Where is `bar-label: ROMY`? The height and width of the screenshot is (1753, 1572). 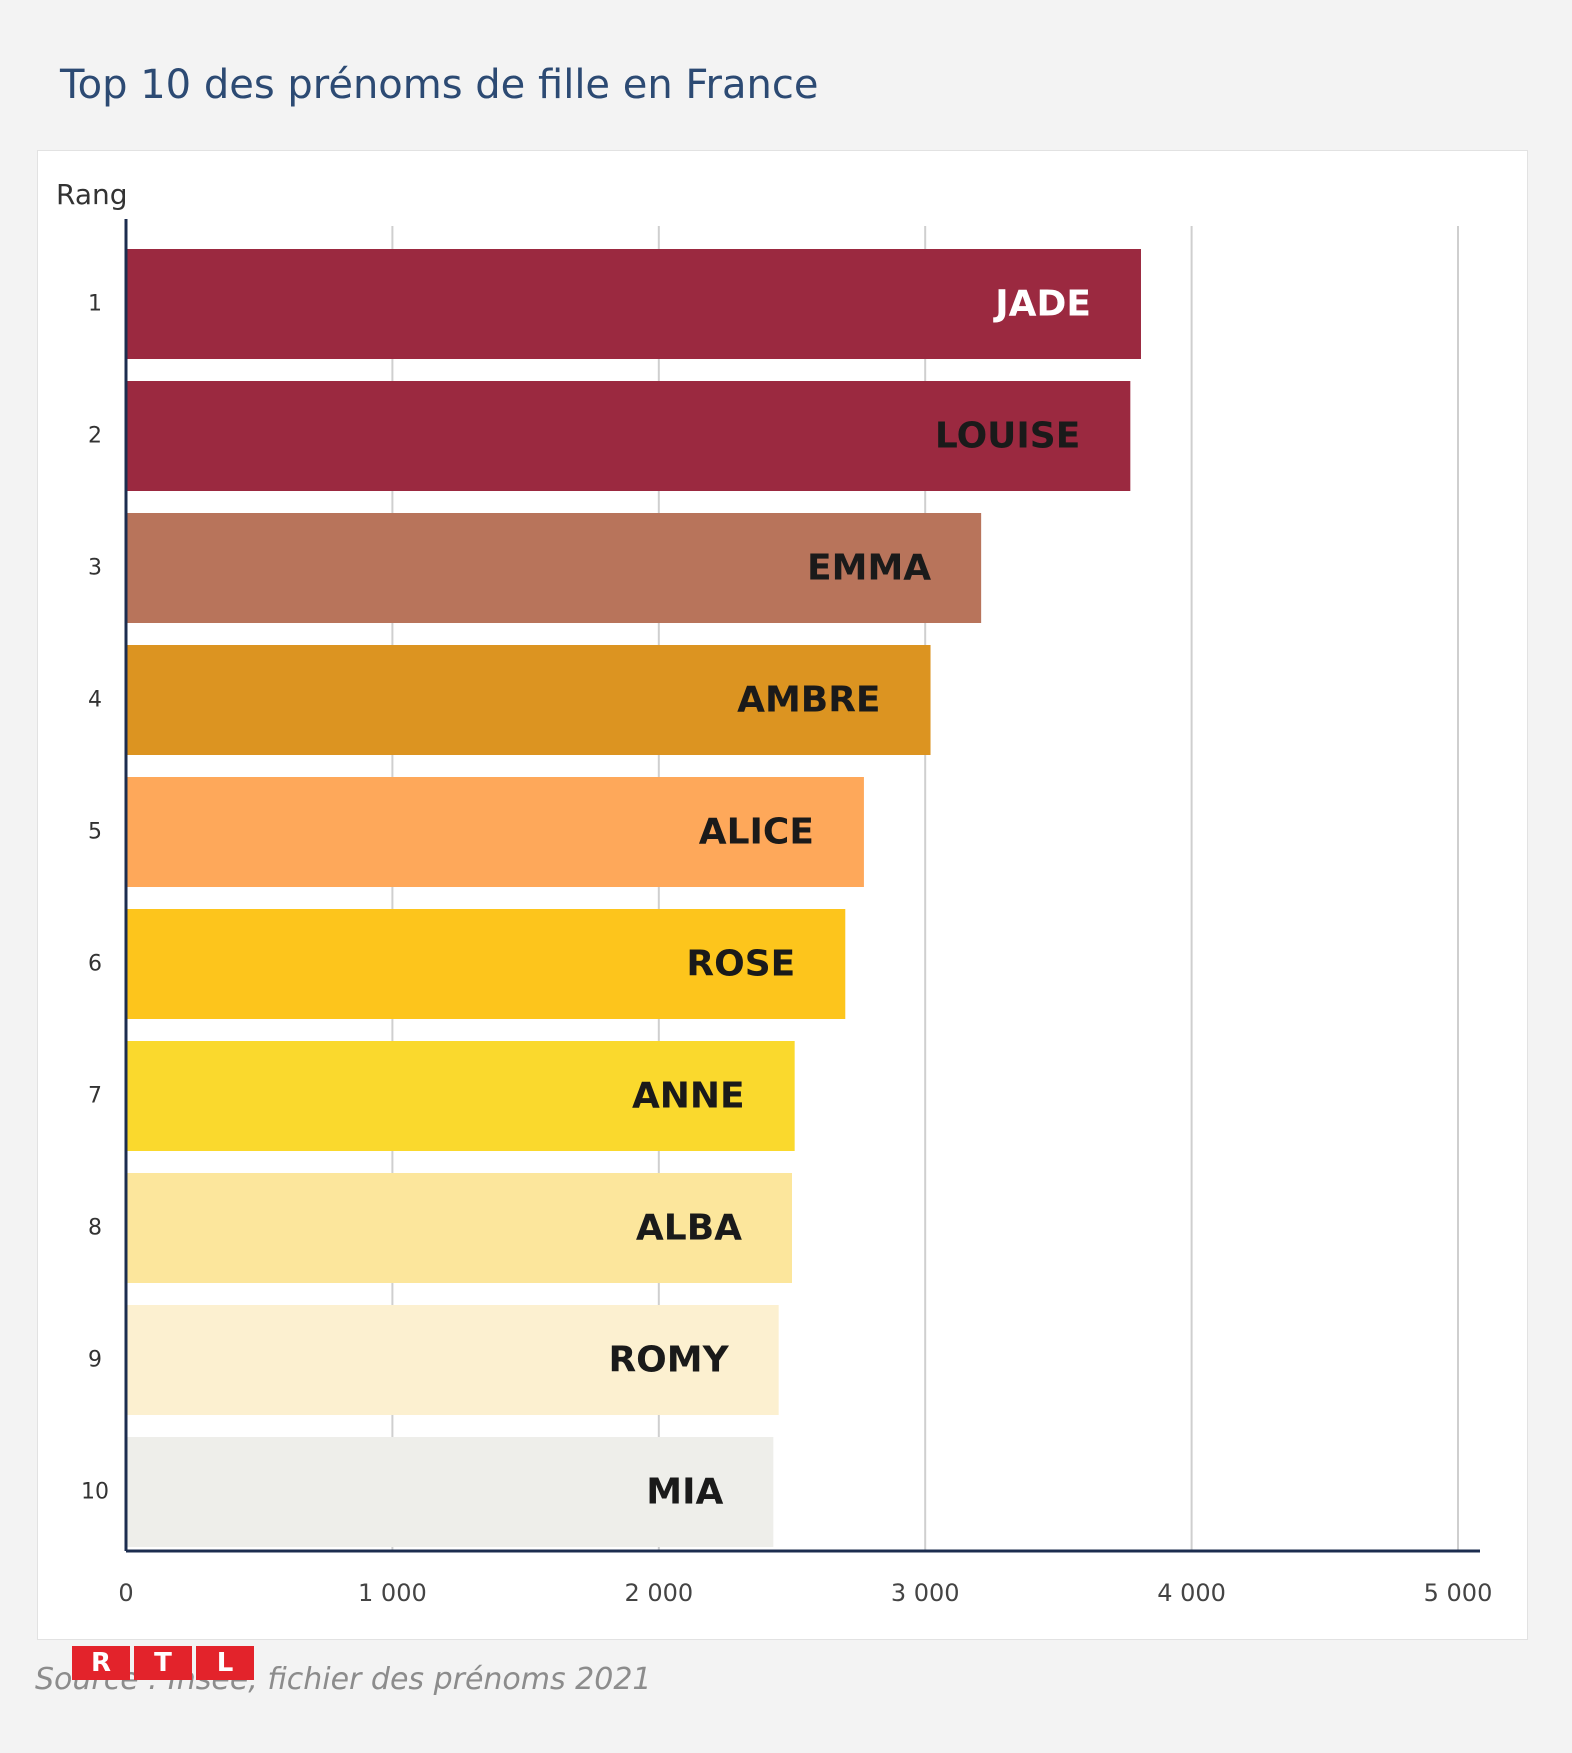
bar-label: ROMY is located at coordinates (668, 1360).